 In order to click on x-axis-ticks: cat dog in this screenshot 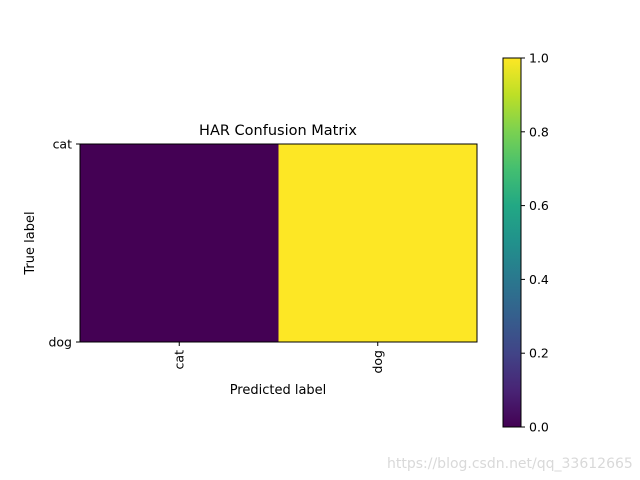, I will do `click(278, 358)`.